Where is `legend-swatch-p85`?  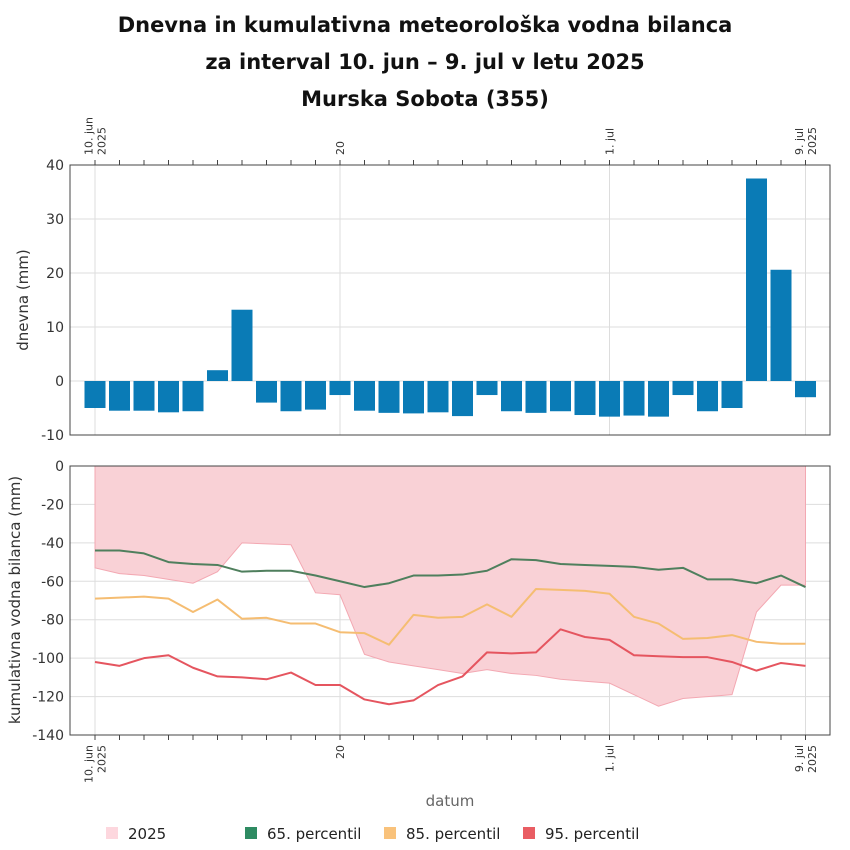
legend-swatch-p85 is located at coordinates (390, 833).